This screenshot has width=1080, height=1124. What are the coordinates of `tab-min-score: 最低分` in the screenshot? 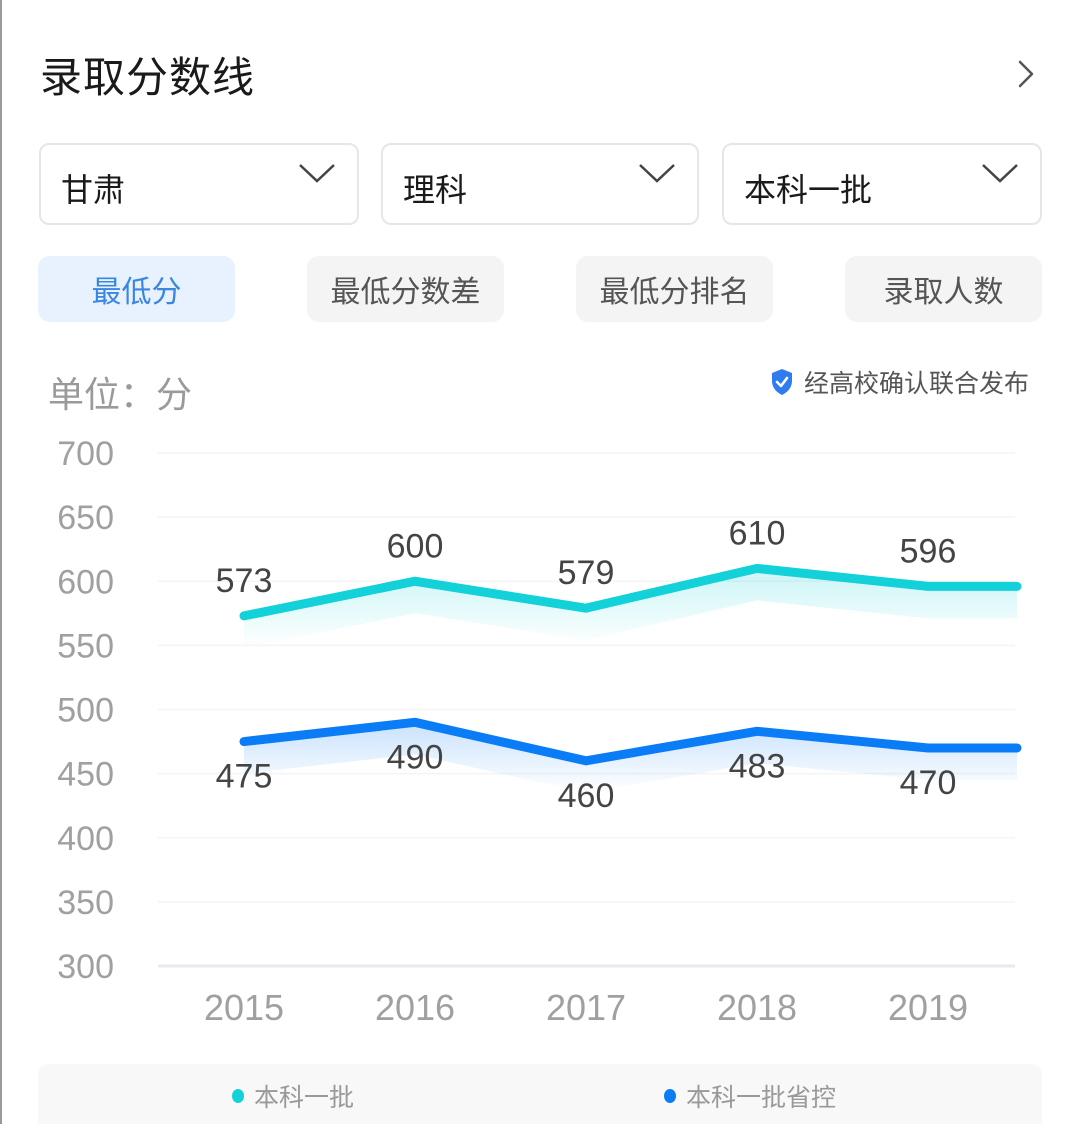 It's located at (136, 289).